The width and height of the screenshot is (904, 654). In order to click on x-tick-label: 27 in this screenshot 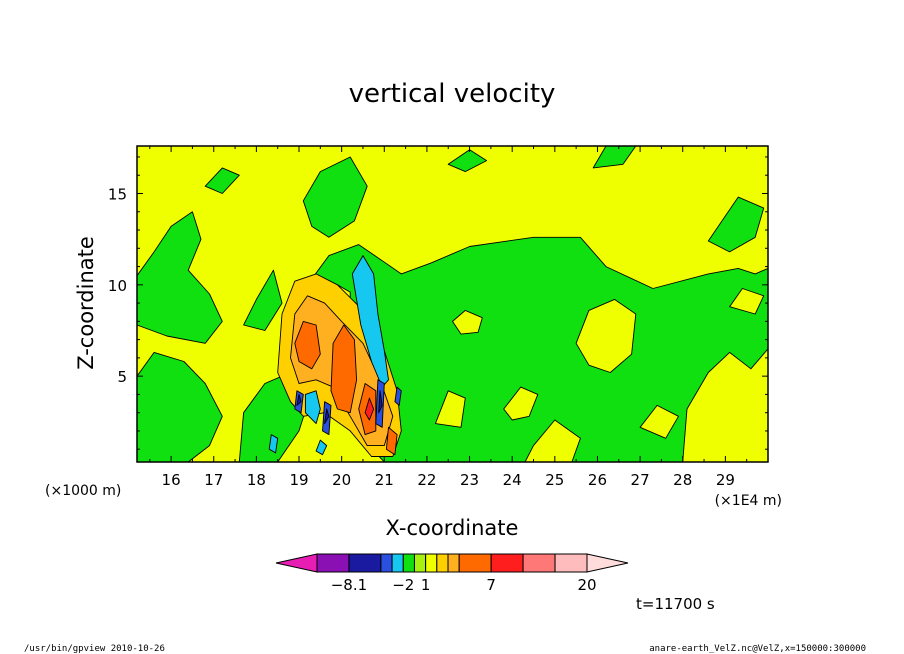, I will do `click(640, 480)`.